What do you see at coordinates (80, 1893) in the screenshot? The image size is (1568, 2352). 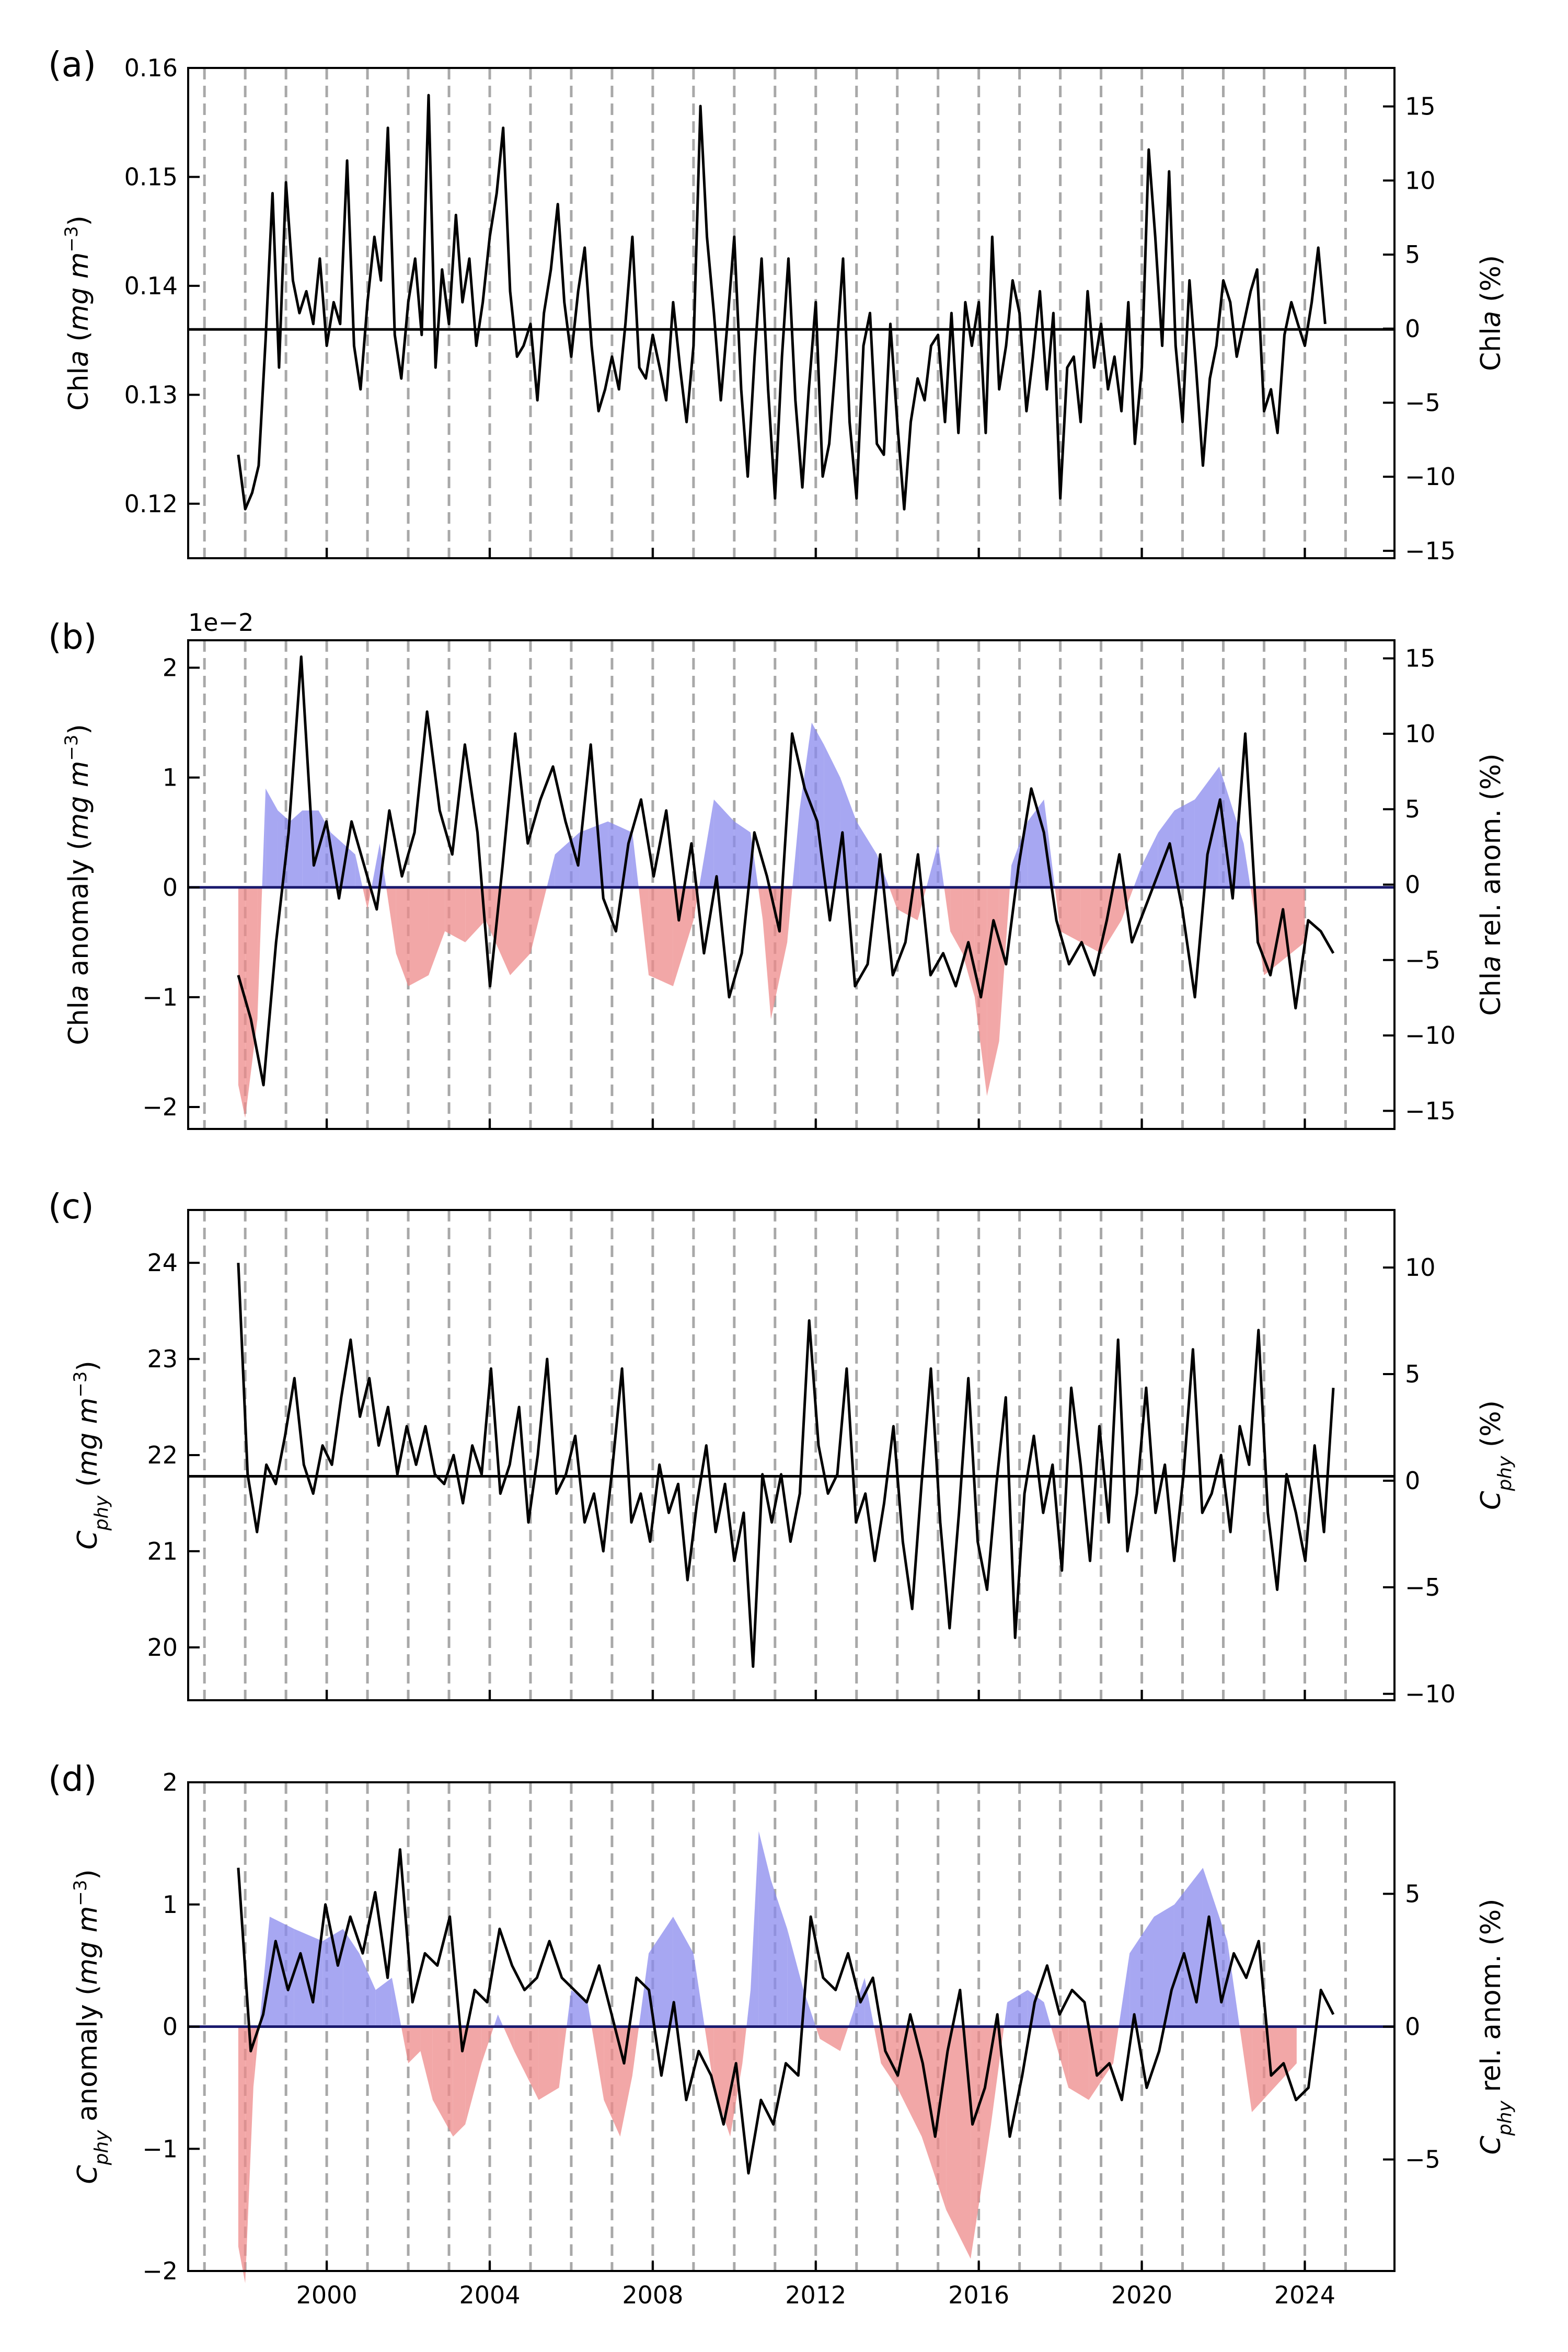 I see `label-sup: −3` at bounding box center [80, 1893].